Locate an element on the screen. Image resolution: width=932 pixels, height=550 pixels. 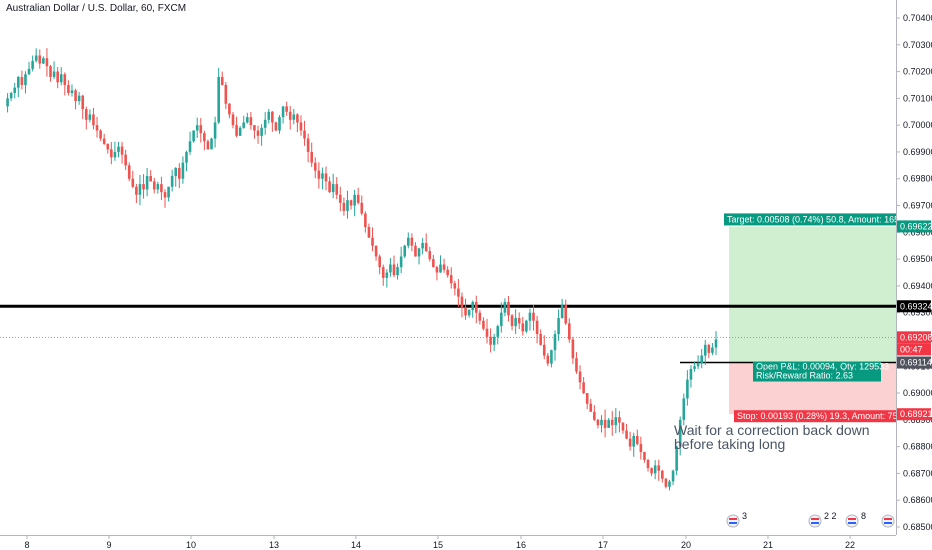
price-badge-label: 00:47 is located at coordinates (911, 349).